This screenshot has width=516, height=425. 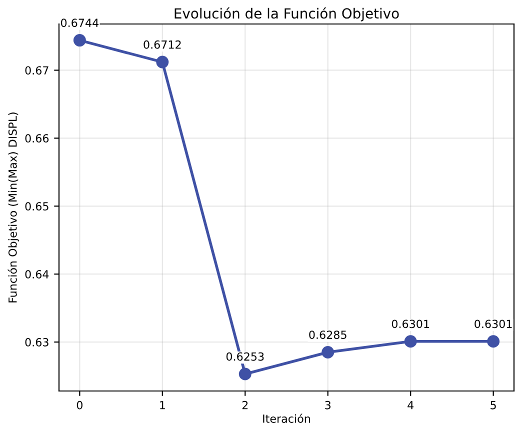 What do you see at coordinates (162, 405) in the screenshot?
I see `x-tick-label: 1` at bounding box center [162, 405].